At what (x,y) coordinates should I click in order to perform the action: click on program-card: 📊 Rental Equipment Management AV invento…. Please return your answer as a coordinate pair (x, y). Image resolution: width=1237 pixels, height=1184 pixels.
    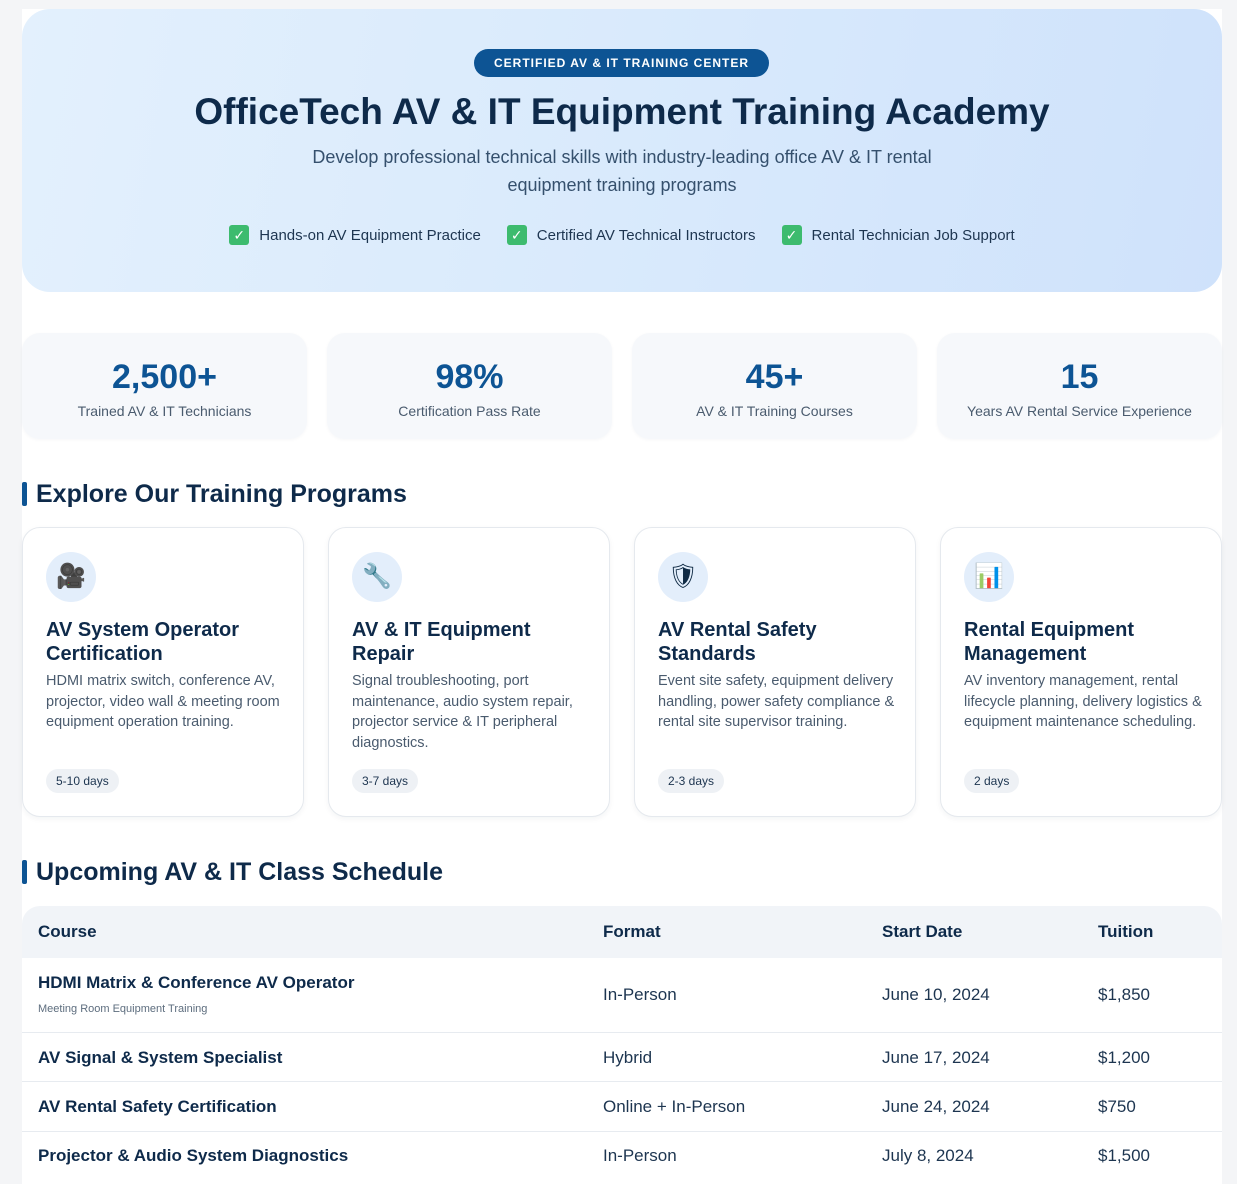
    Looking at the image, I should click on (1081, 672).